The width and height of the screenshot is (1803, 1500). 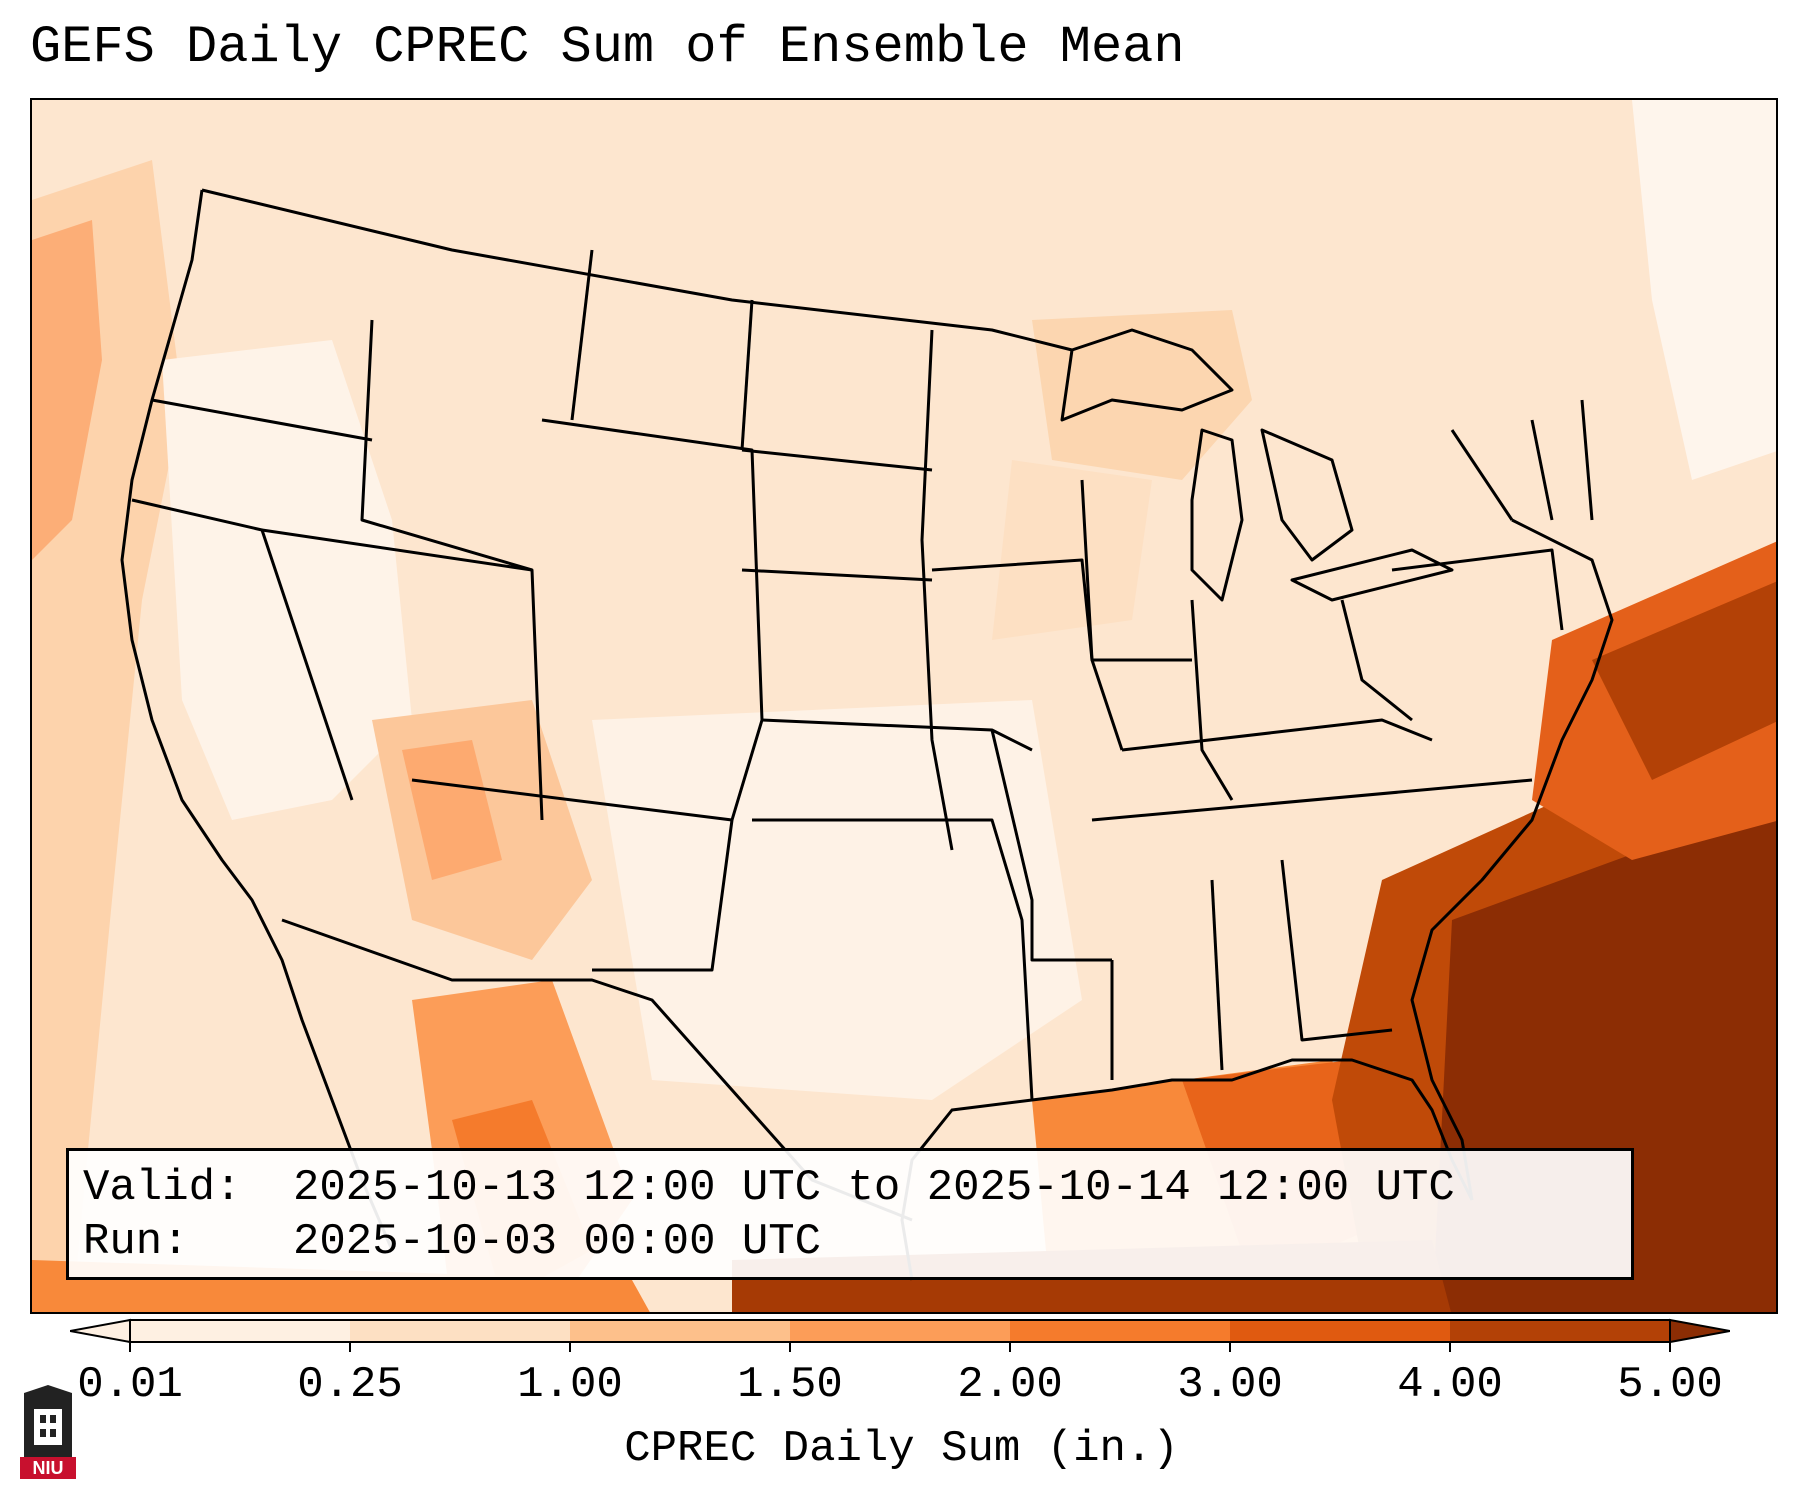 What do you see at coordinates (48, 1432) in the screenshot?
I see `niu-logo-icon: NIU` at bounding box center [48, 1432].